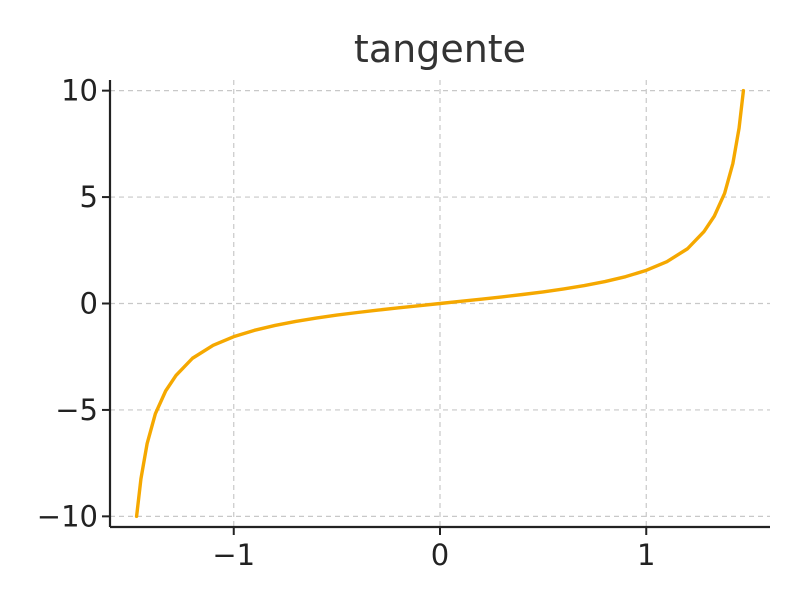 Image resolution: width=800 pixels, height=600 pixels. What do you see at coordinates (76, 410) in the screenshot?
I see `y-tick-label: −5` at bounding box center [76, 410].